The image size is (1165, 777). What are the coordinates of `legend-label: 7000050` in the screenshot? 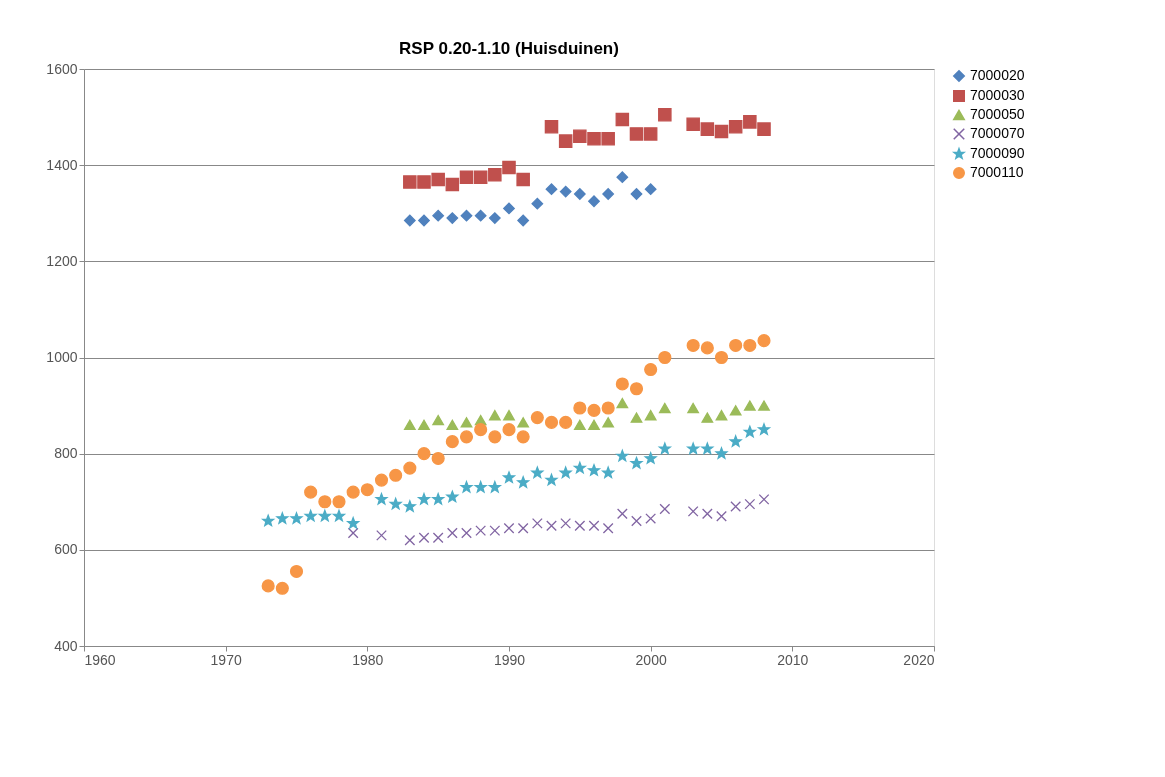 It's located at (997, 114).